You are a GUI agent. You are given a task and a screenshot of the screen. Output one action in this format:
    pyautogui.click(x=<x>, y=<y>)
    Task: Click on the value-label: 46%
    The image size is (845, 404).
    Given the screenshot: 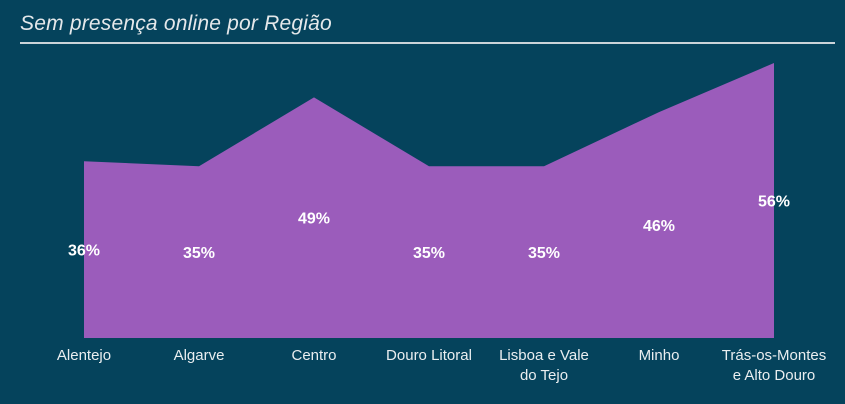 What is the action you would take?
    pyautogui.click(x=659, y=226)
    